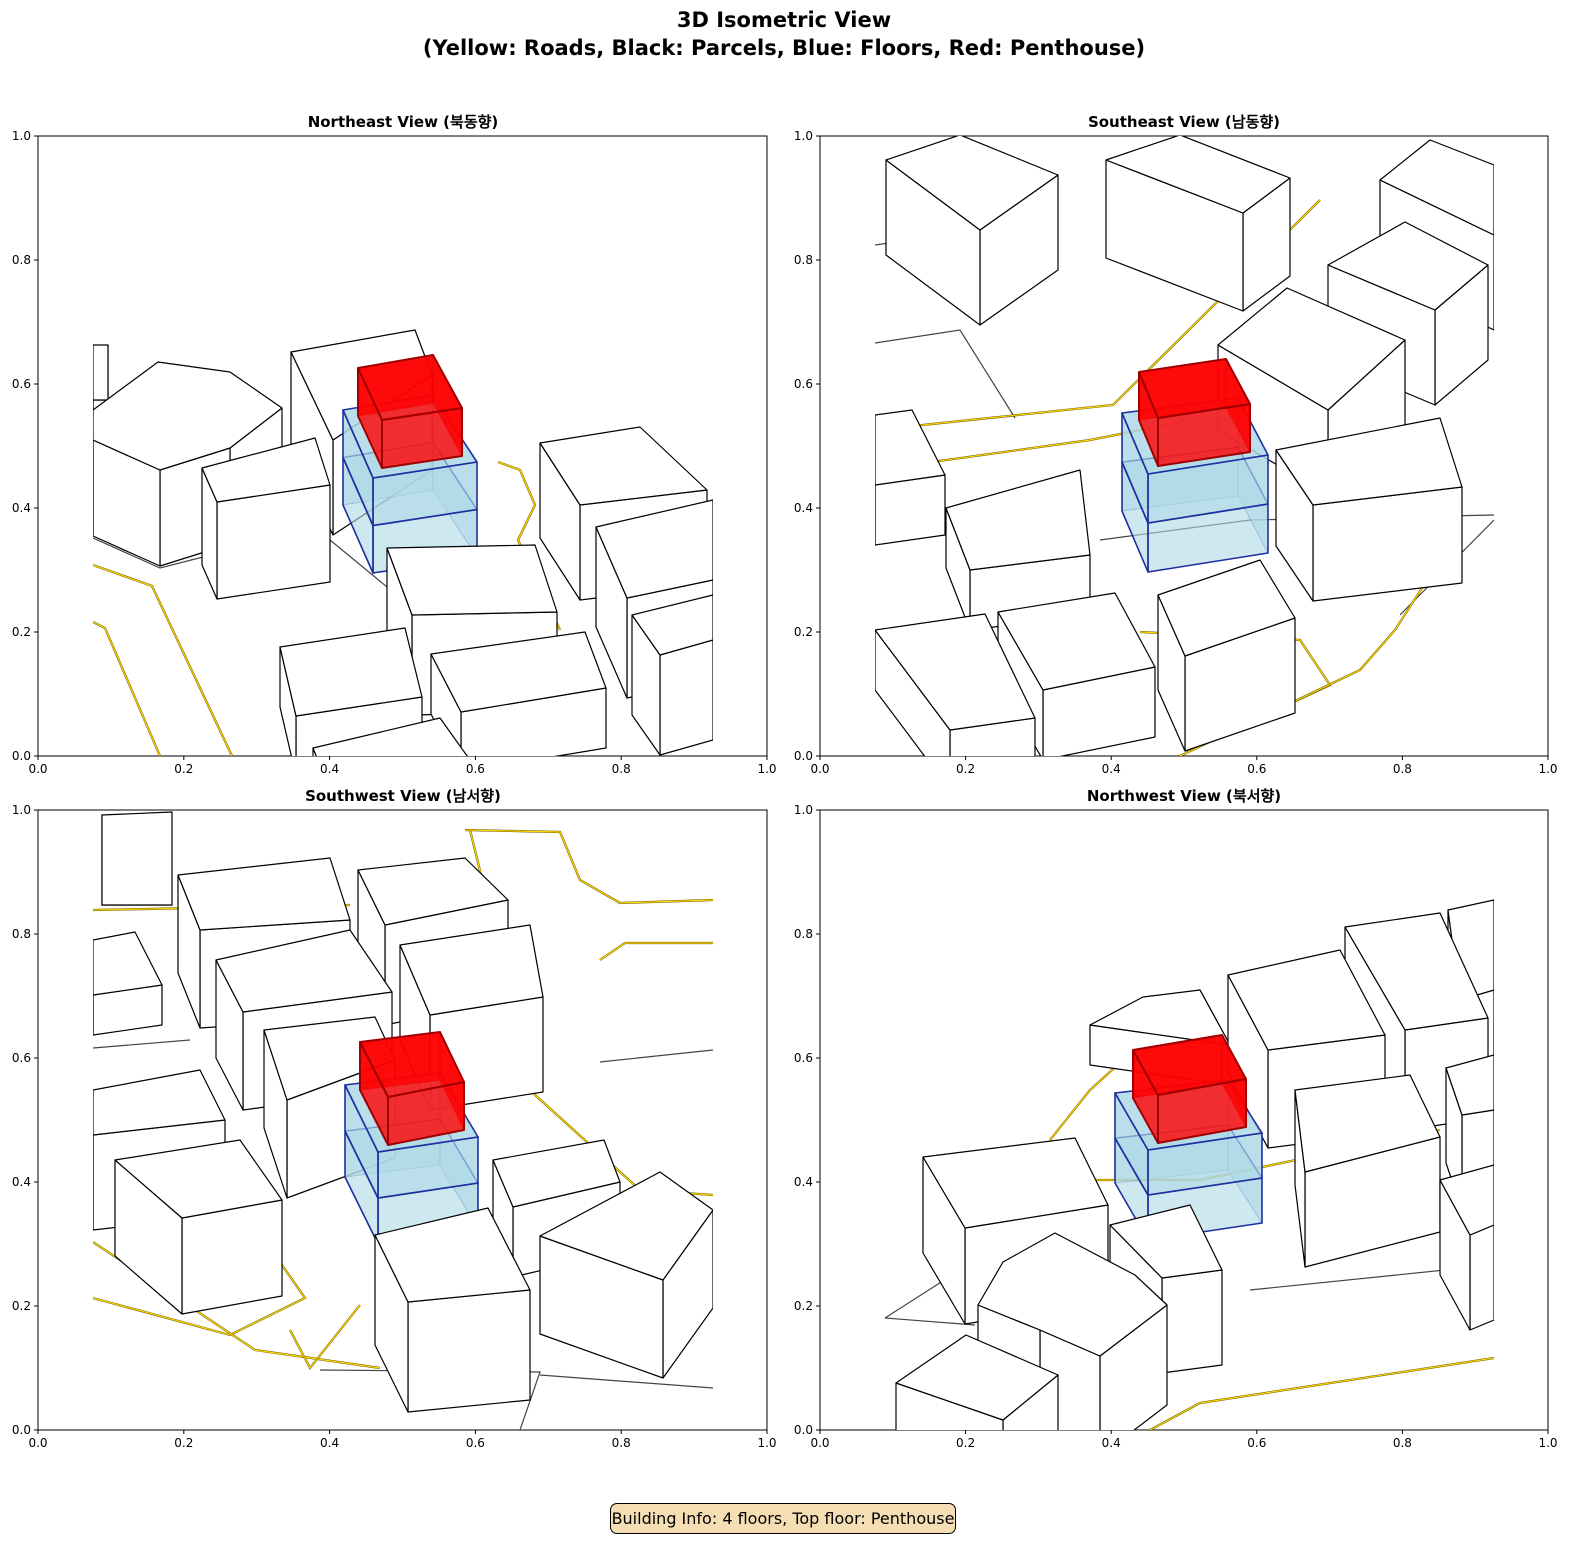 This screenshot has height=1560, width=1590. What do you see at coordinates (403, 122) in the screenshot?
I see `panel-title: Northeast View (북동향)` at bounding box center [403, 122].